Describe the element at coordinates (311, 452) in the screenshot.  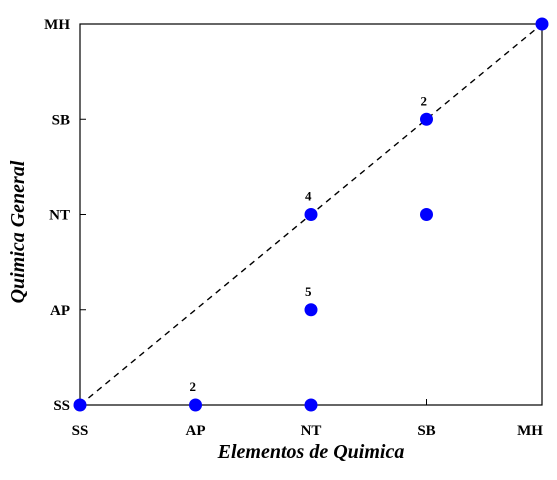
I see `x-axis-label: Elementos de Quimica` at that location.